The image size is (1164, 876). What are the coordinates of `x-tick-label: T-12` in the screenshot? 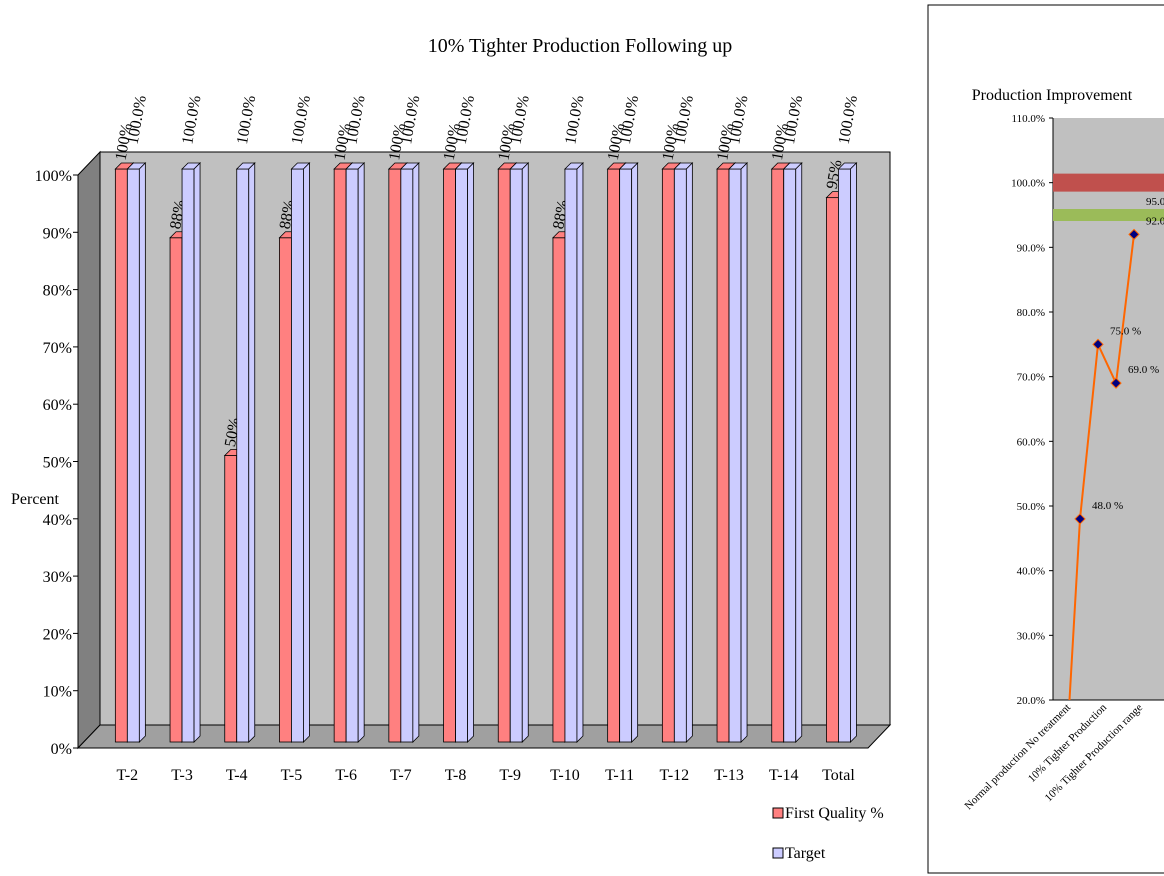 It's located at (675, 775).